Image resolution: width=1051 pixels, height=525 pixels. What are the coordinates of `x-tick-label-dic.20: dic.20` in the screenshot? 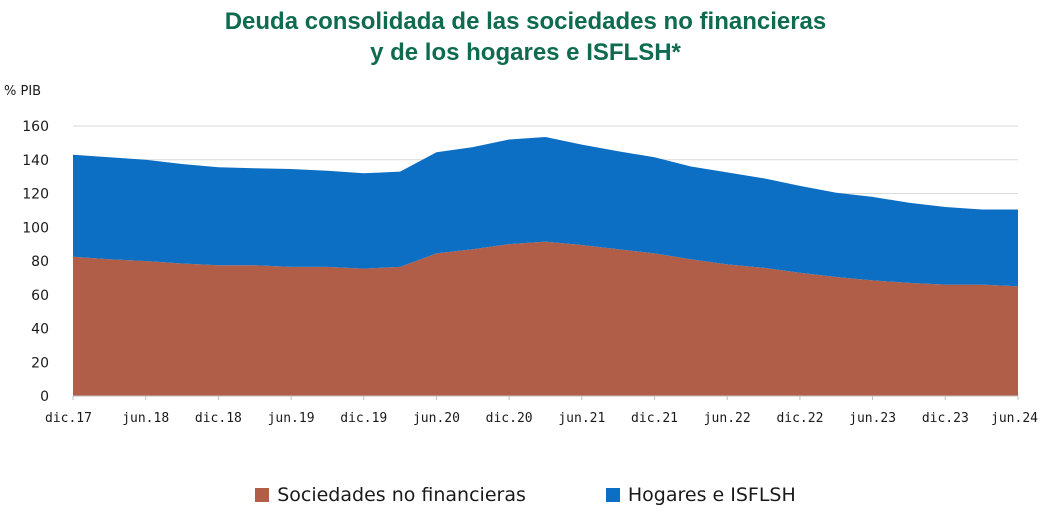 It's located at (509, 418).